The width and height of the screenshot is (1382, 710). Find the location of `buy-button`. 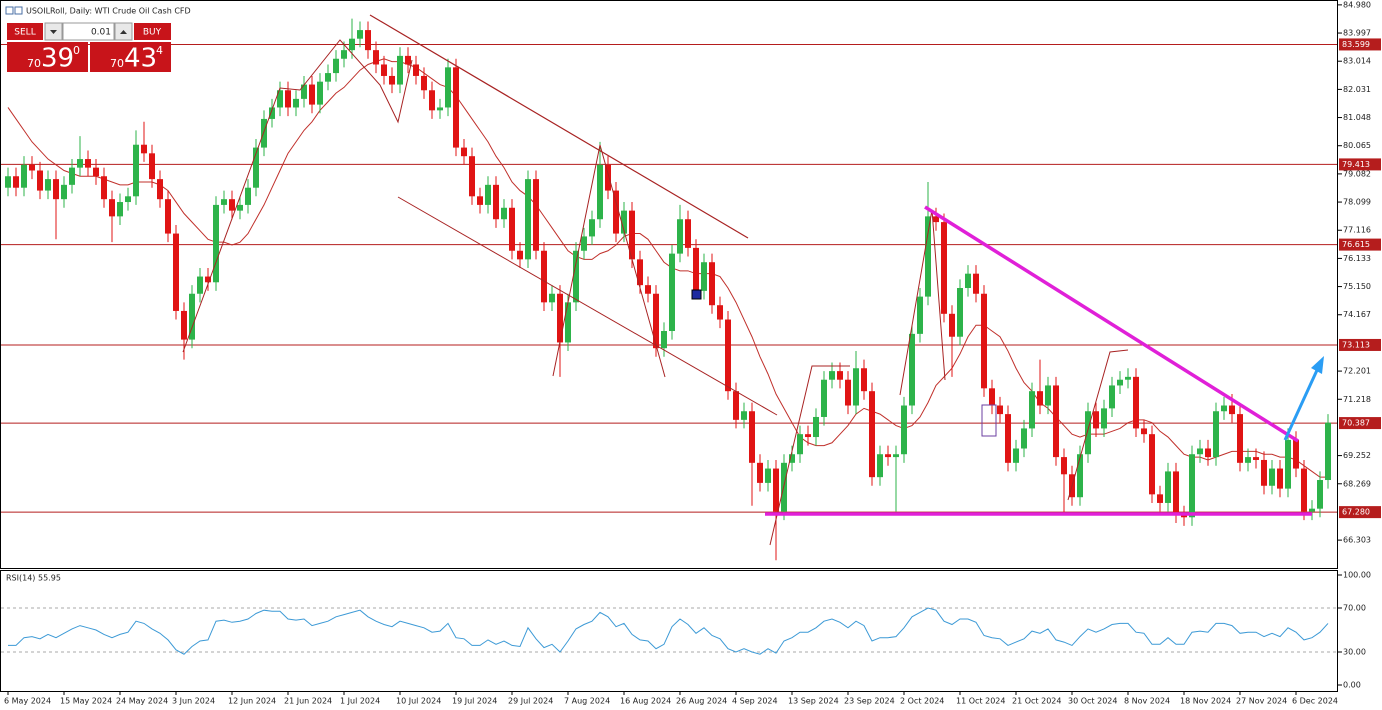

buy-button is located at coordinates (152, 31).